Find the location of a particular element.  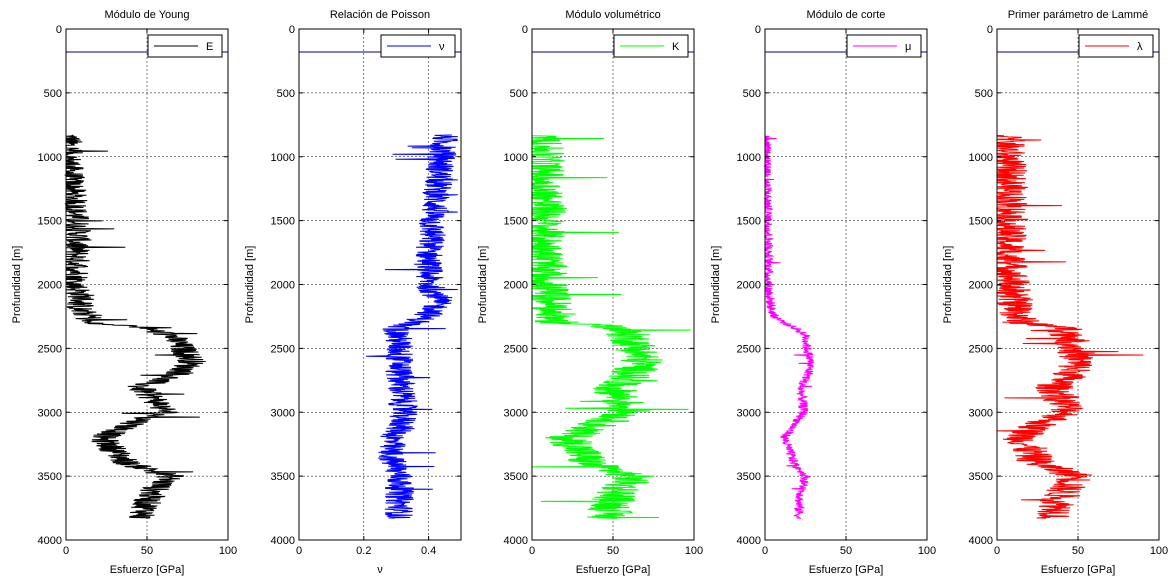

x-tick-label: 0.2 is located at coordinates (363, 551).